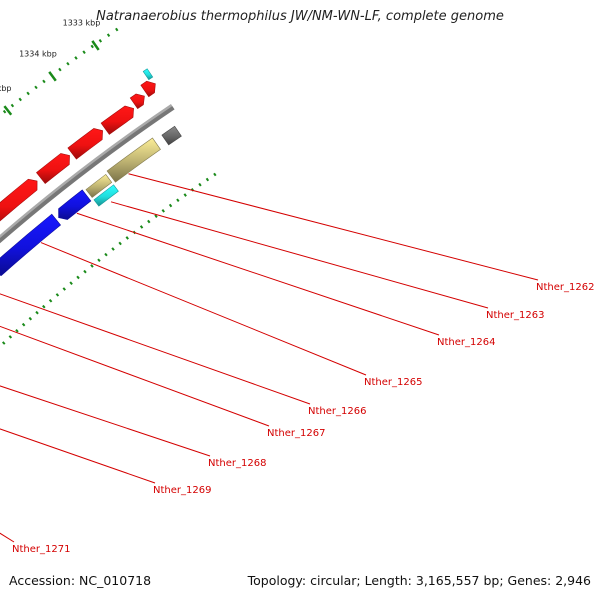 The image size is (600, 600). Describe the element at coordinates (86, 171) in the screenshot. I see `backbone-highlight` at that location.